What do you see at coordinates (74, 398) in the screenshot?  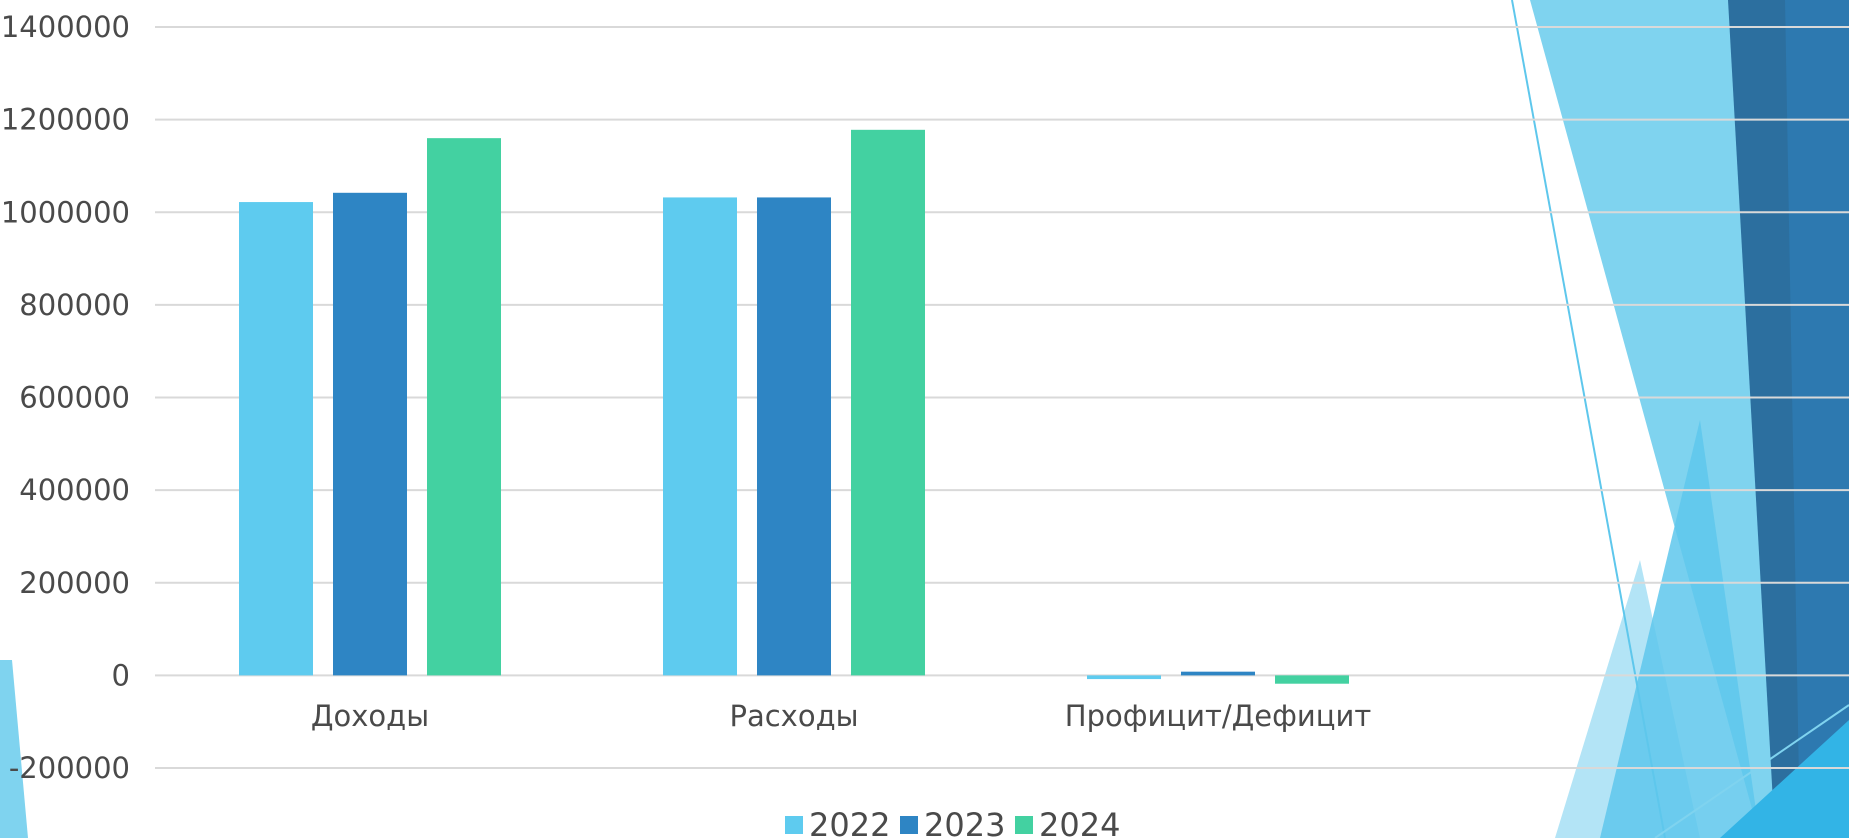 I see `y-tick-label: 600000` at bounding box center [74, 398].